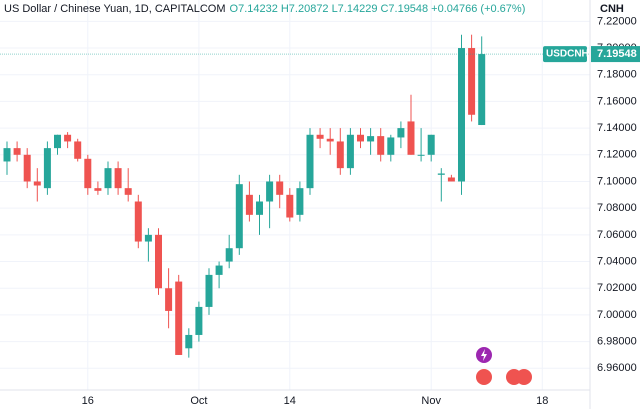  What do you see at coordinates (305, 9) in the screenshot?
I see `header-part: H7.20872` at bounding box center [305, 9].